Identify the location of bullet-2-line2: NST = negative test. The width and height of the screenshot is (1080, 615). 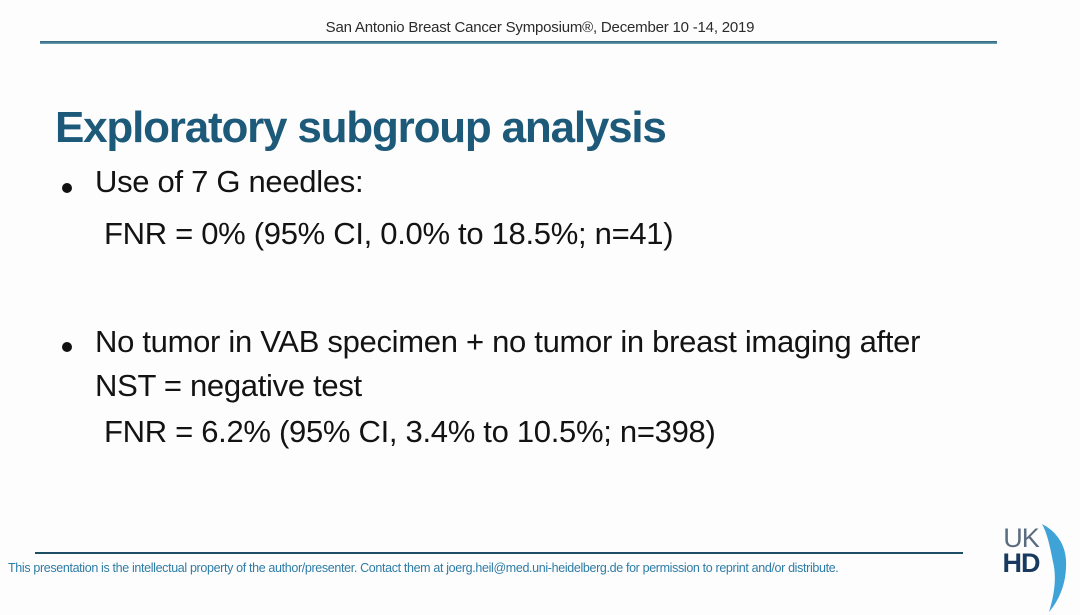
(228, 385).